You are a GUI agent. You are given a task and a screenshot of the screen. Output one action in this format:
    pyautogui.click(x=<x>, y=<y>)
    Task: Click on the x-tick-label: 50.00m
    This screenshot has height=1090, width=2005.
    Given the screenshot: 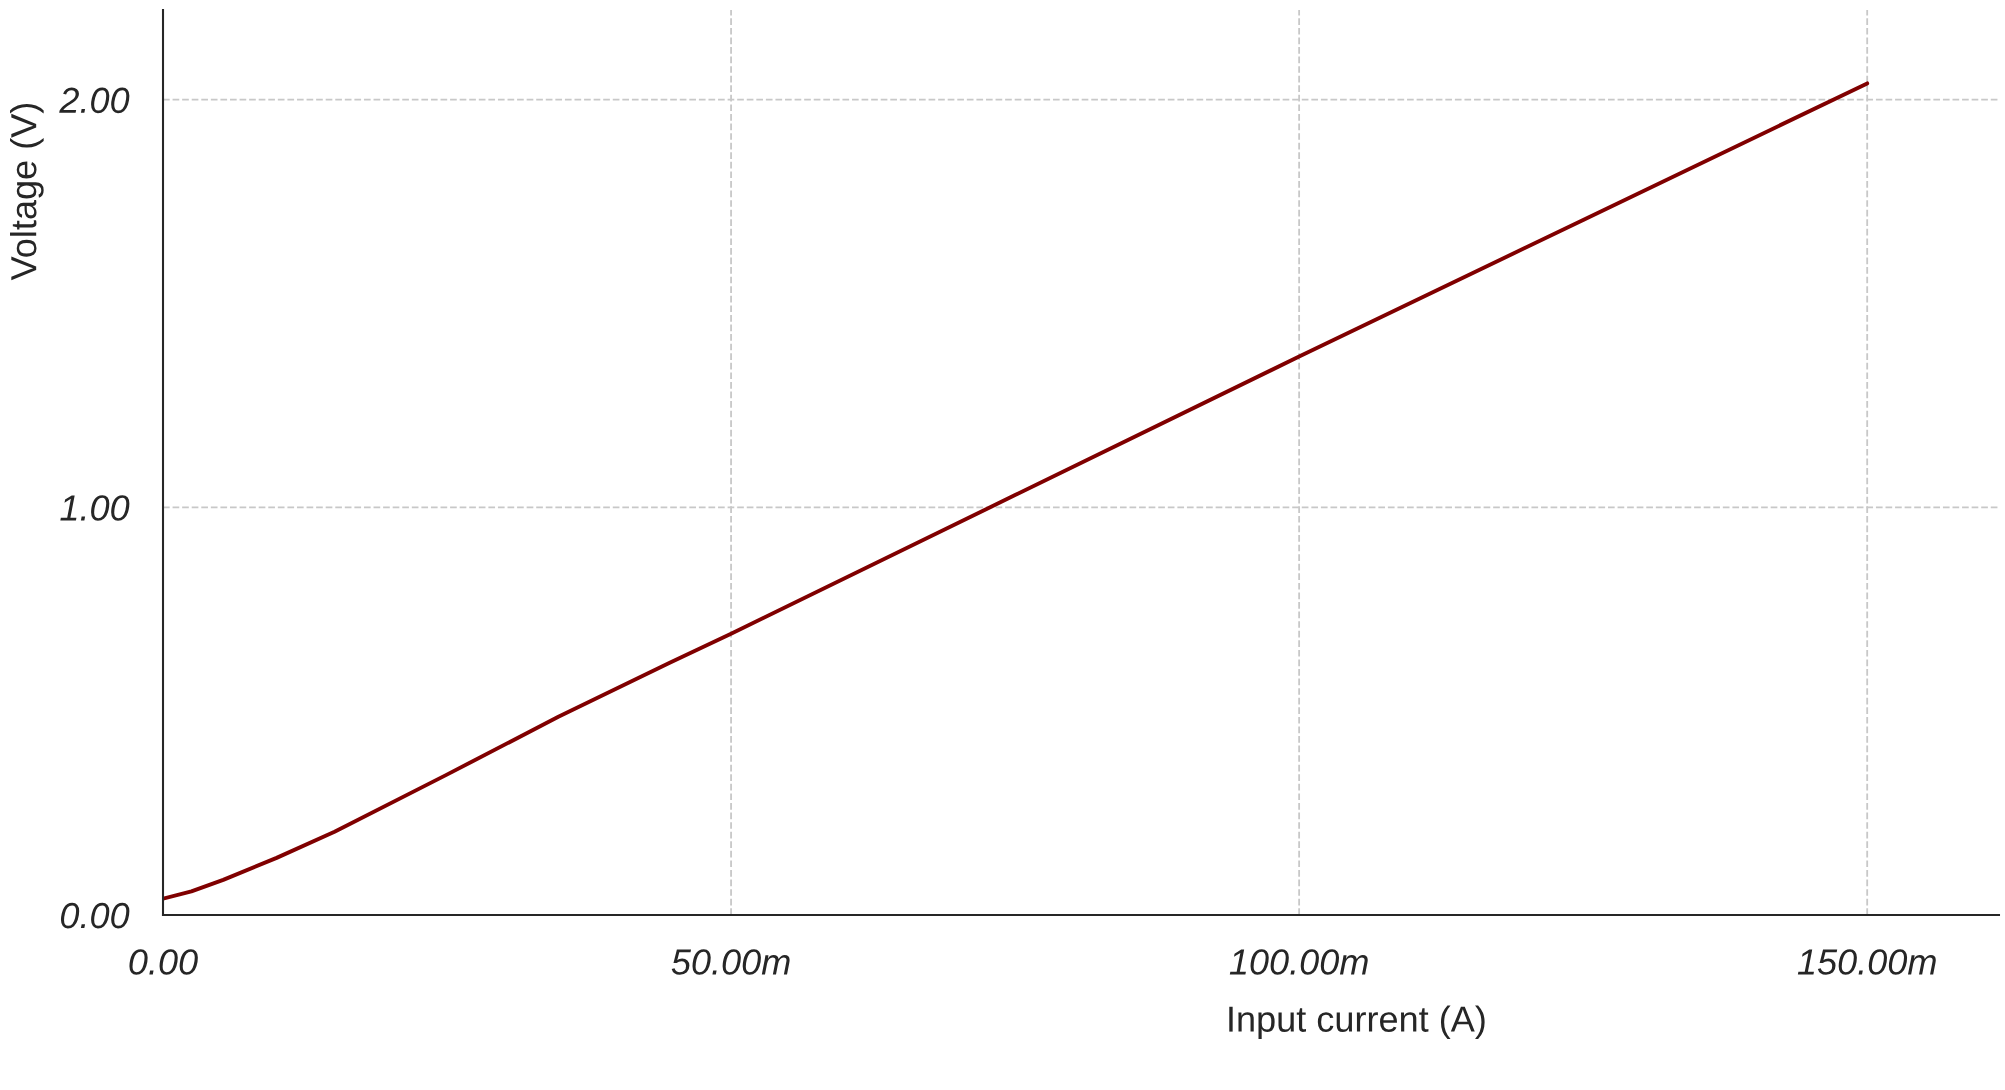 What is the action you would take?
    pyautogui.click(x=730, y=962)
    